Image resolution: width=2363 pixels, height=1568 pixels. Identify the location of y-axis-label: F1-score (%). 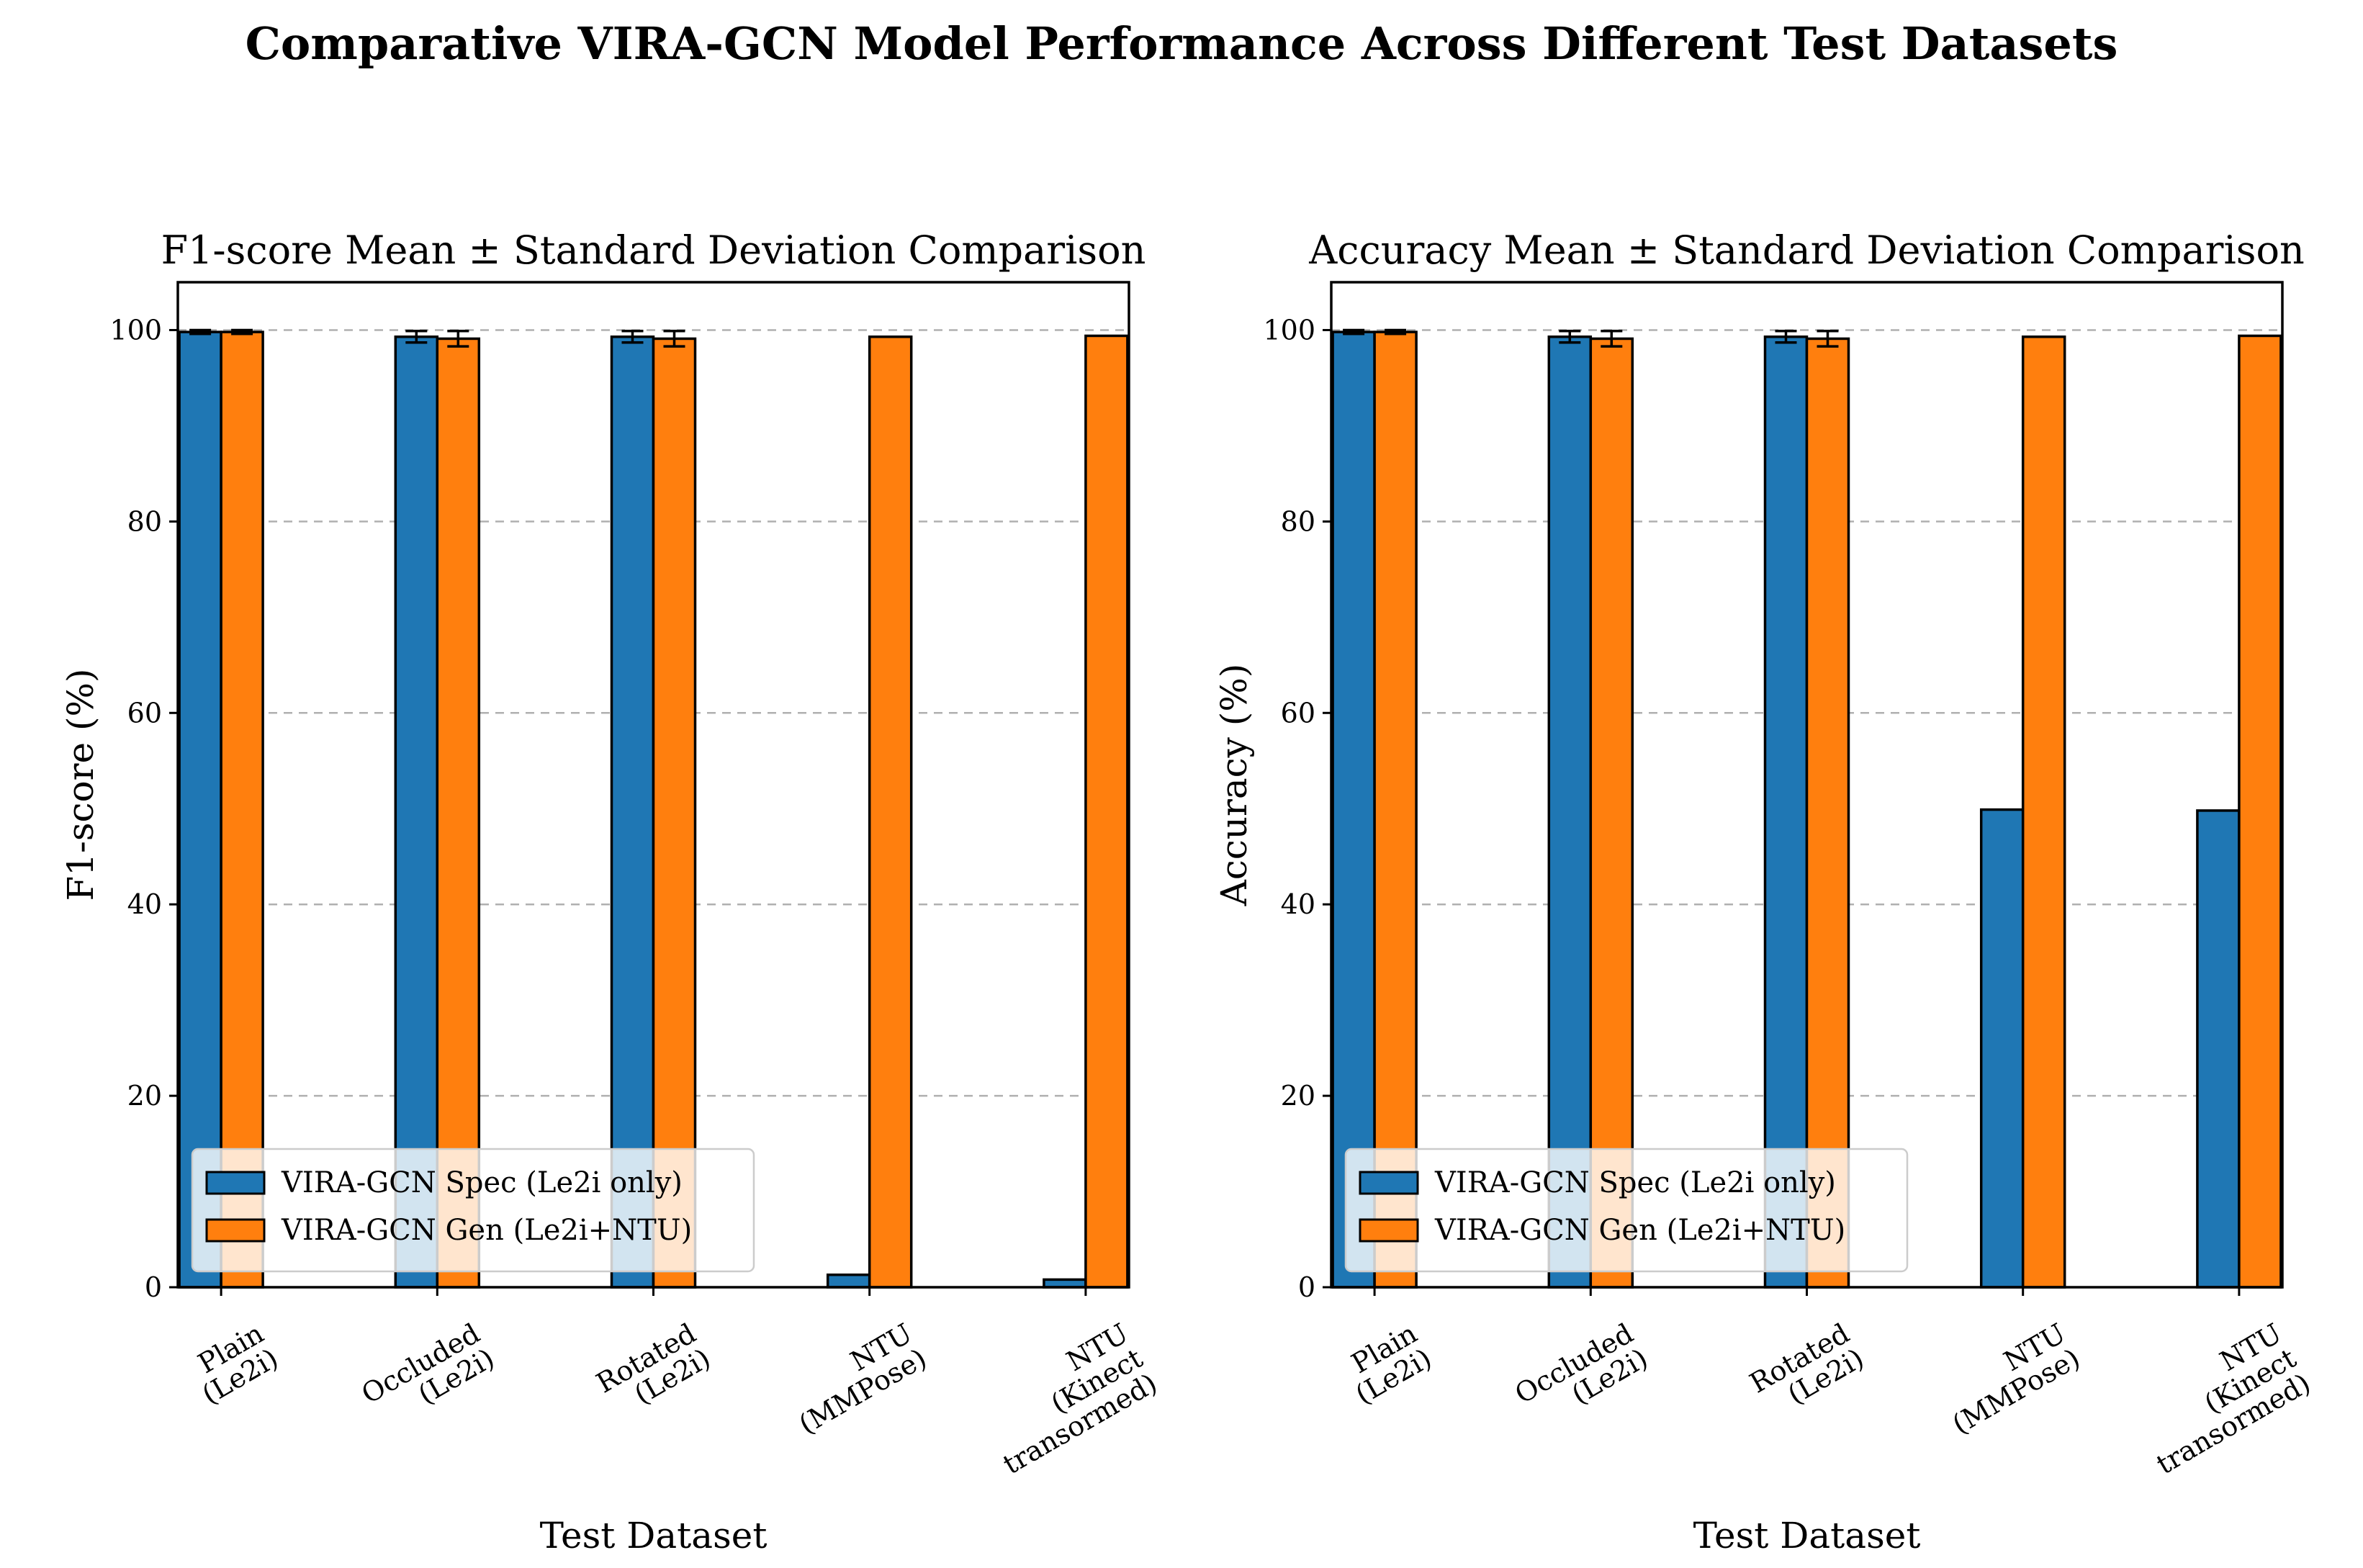
(81, 784).